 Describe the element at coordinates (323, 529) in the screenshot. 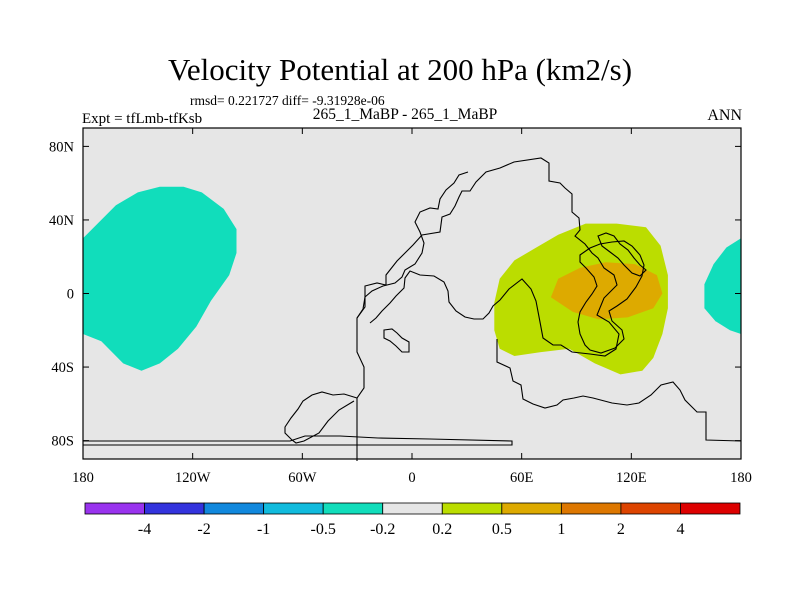

I see `colorbar-label: -0.5` at that location.